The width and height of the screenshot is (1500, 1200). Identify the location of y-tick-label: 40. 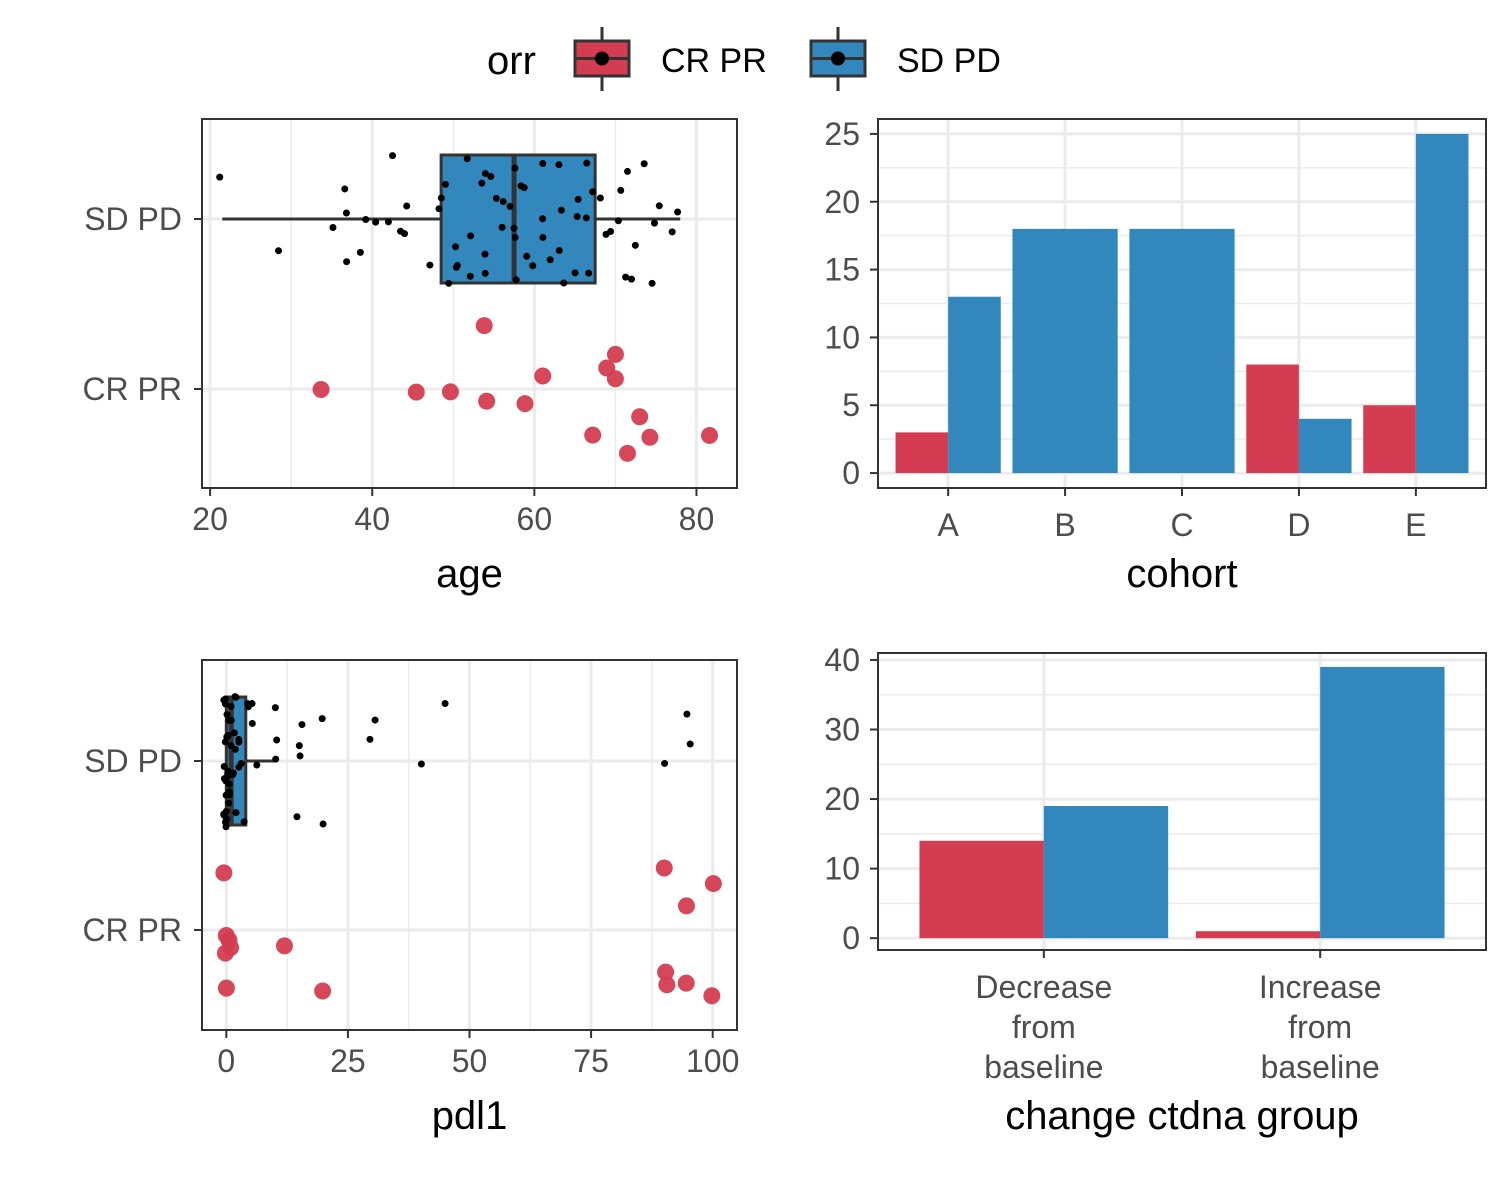
(842, 660).